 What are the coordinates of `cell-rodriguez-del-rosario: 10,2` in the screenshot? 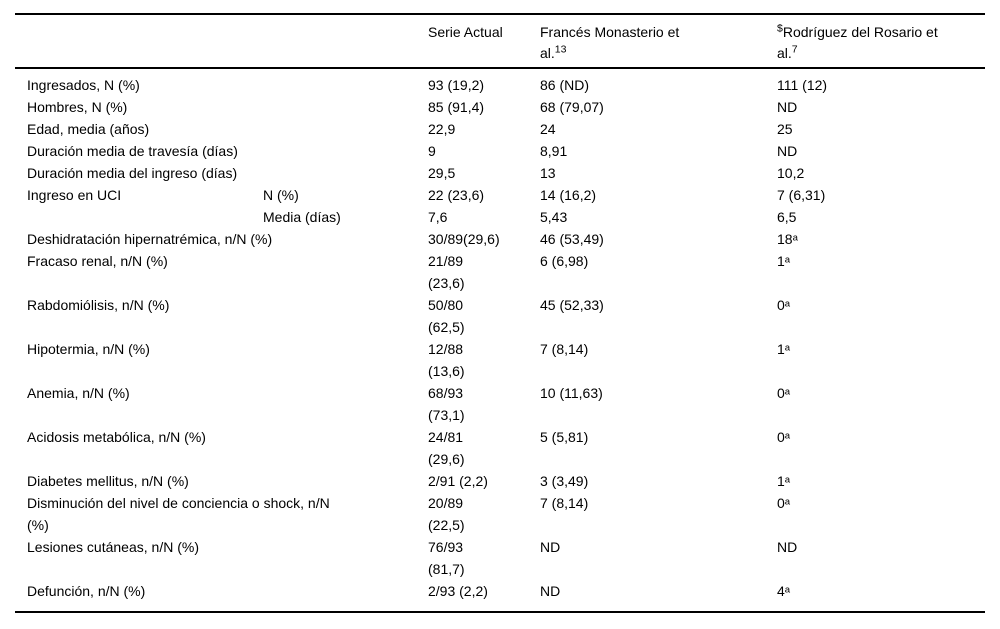 It's located at (791, 173).